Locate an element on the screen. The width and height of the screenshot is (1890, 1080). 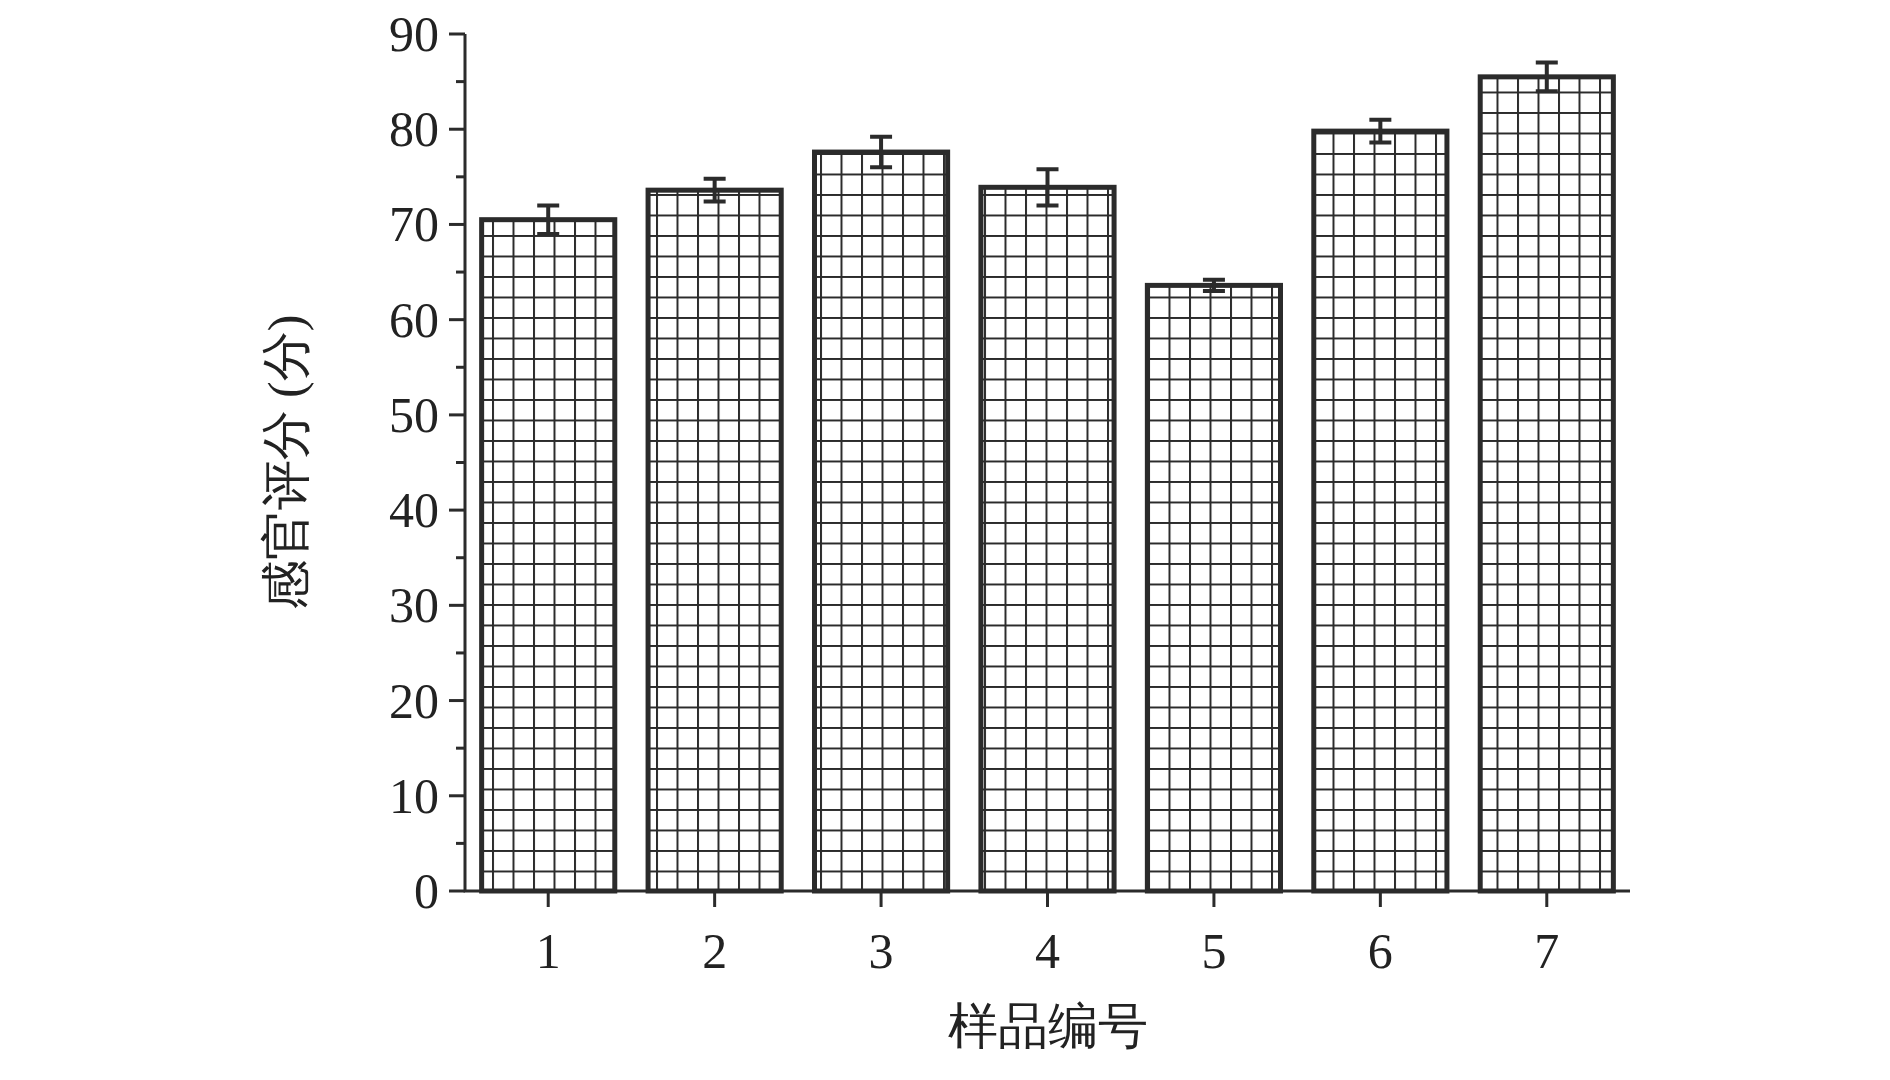
x-tick-label: 3 is located at coordinates (881, 951).